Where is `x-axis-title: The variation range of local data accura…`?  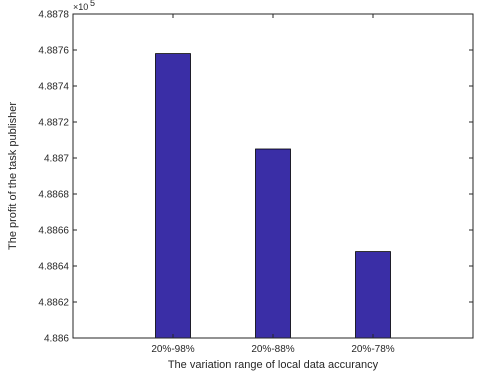
x-axis-title: The variation range of local data accura… is located at coordinates (273, 365).